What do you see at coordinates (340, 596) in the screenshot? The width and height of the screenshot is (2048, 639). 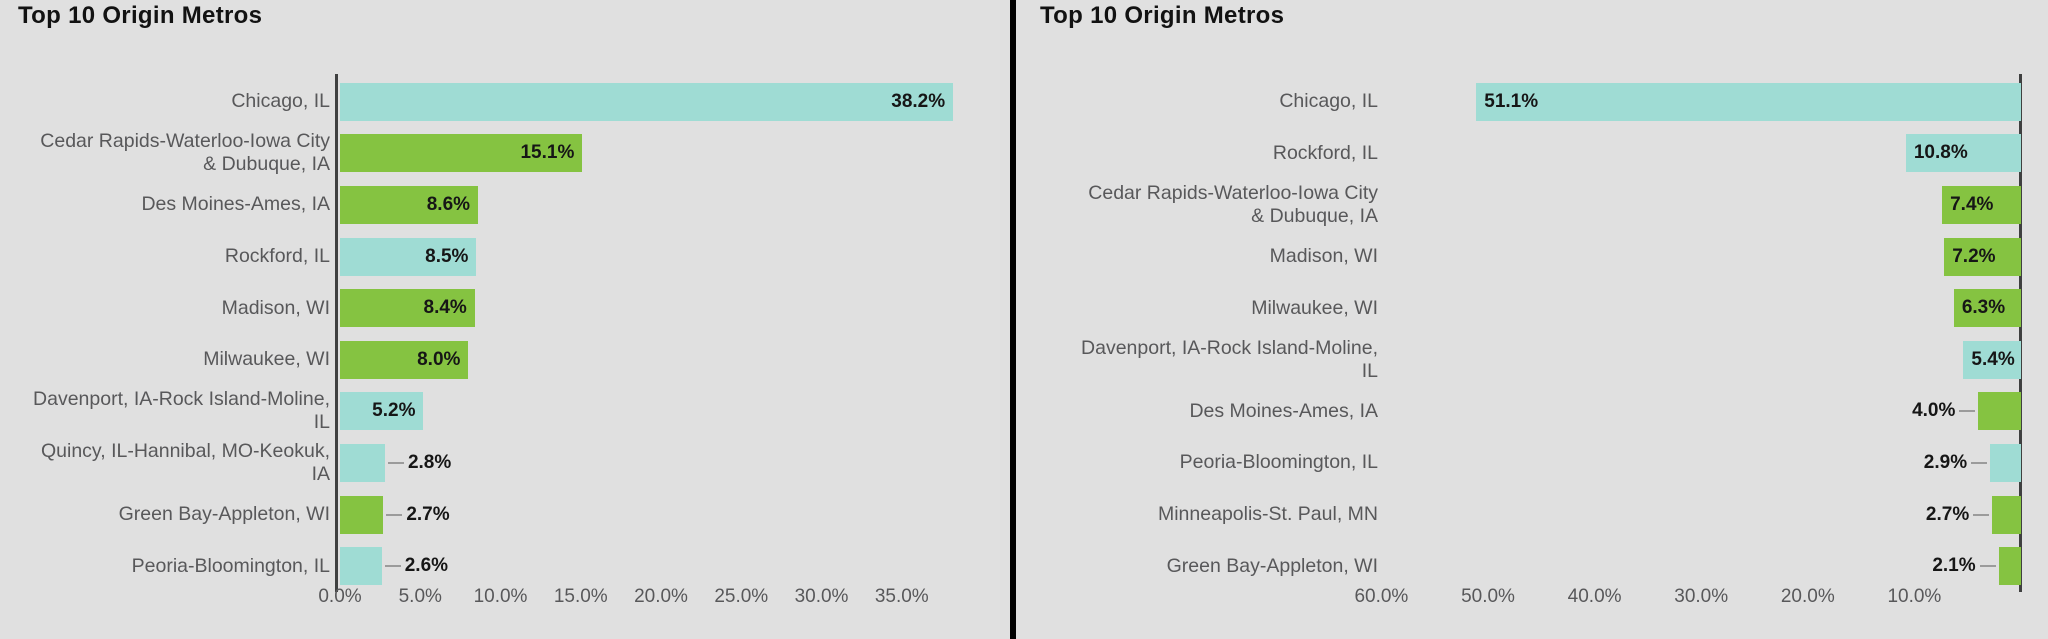 I see `axis-tick-label: 0.0%` at bounding box center [340, 596].